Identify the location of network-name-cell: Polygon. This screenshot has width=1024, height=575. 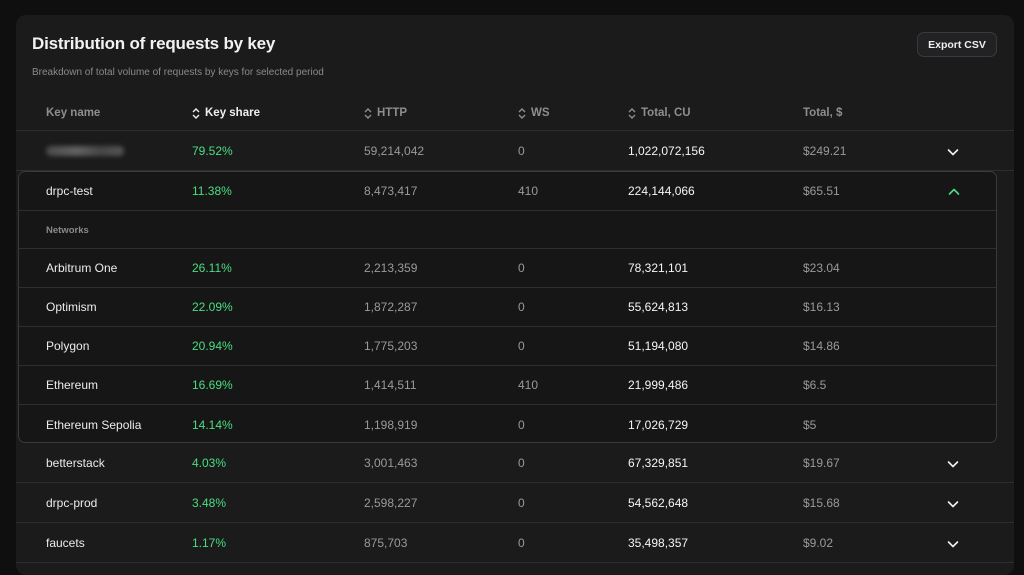
(68, 346).